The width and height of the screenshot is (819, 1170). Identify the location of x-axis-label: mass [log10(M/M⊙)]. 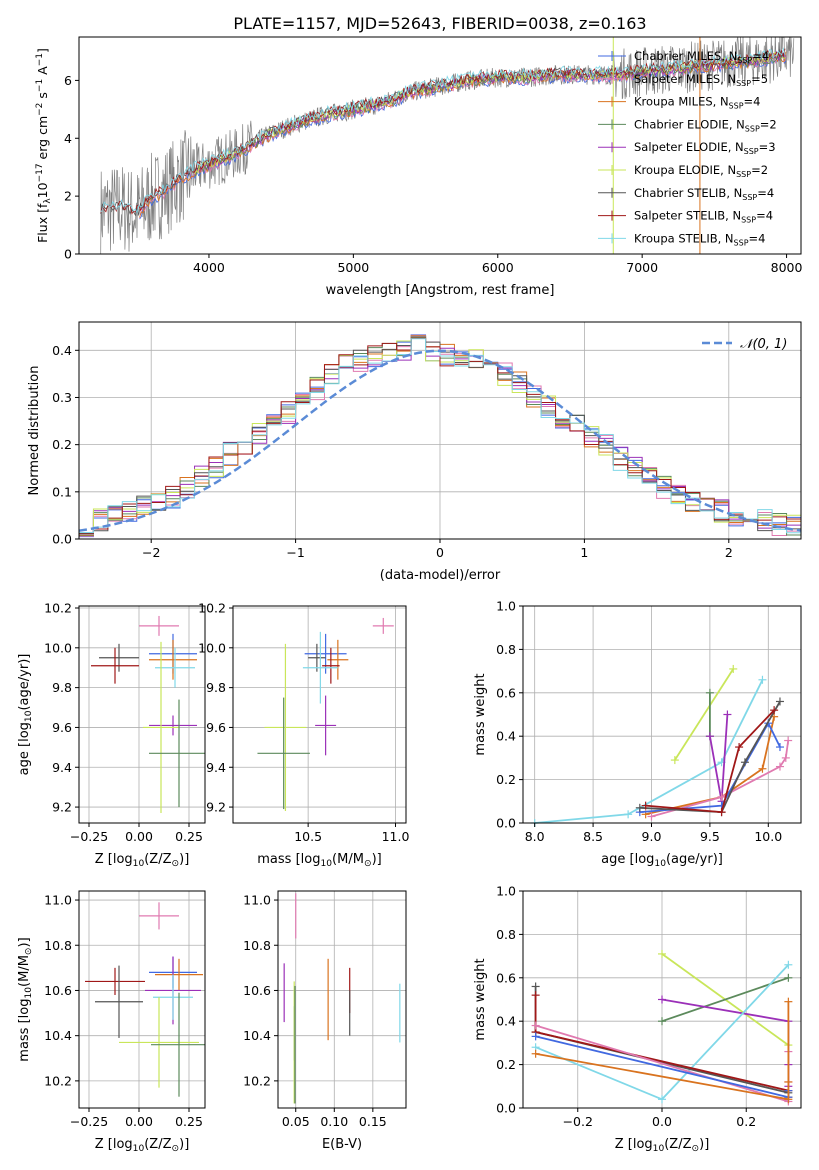
(319, 860).